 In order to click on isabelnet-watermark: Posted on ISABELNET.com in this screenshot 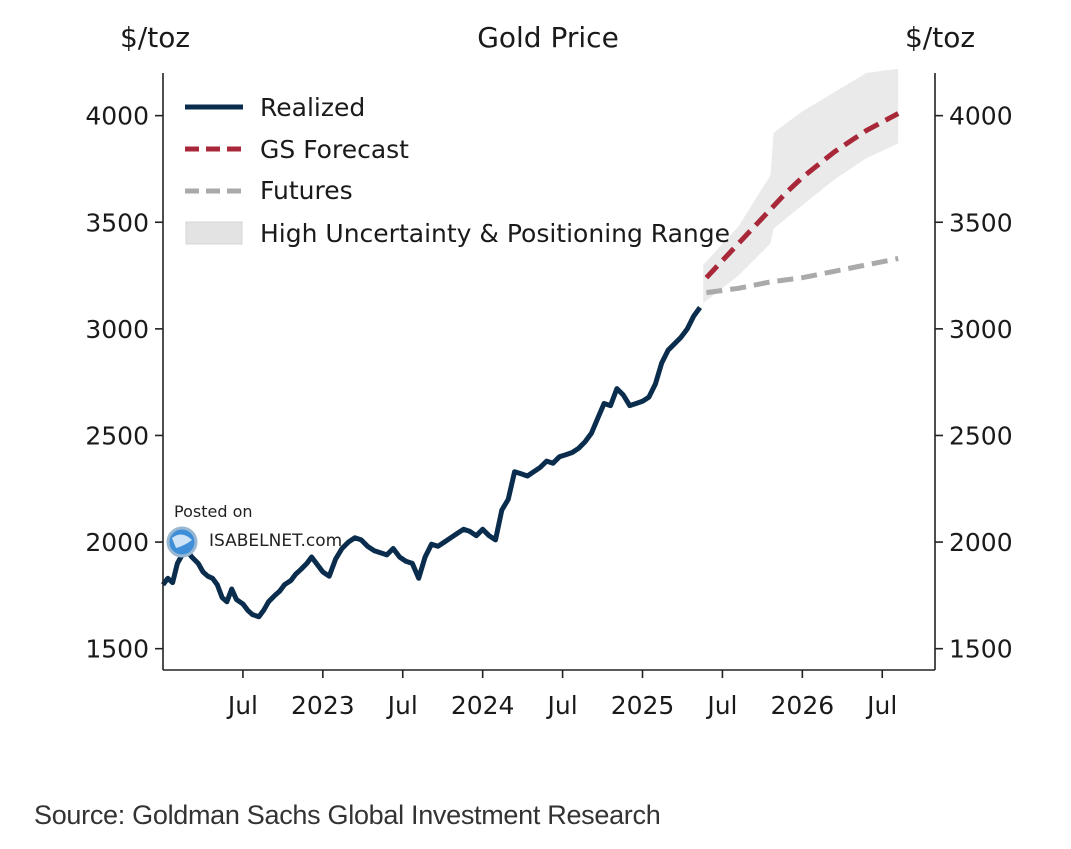, I will do `click(254, 530)`.